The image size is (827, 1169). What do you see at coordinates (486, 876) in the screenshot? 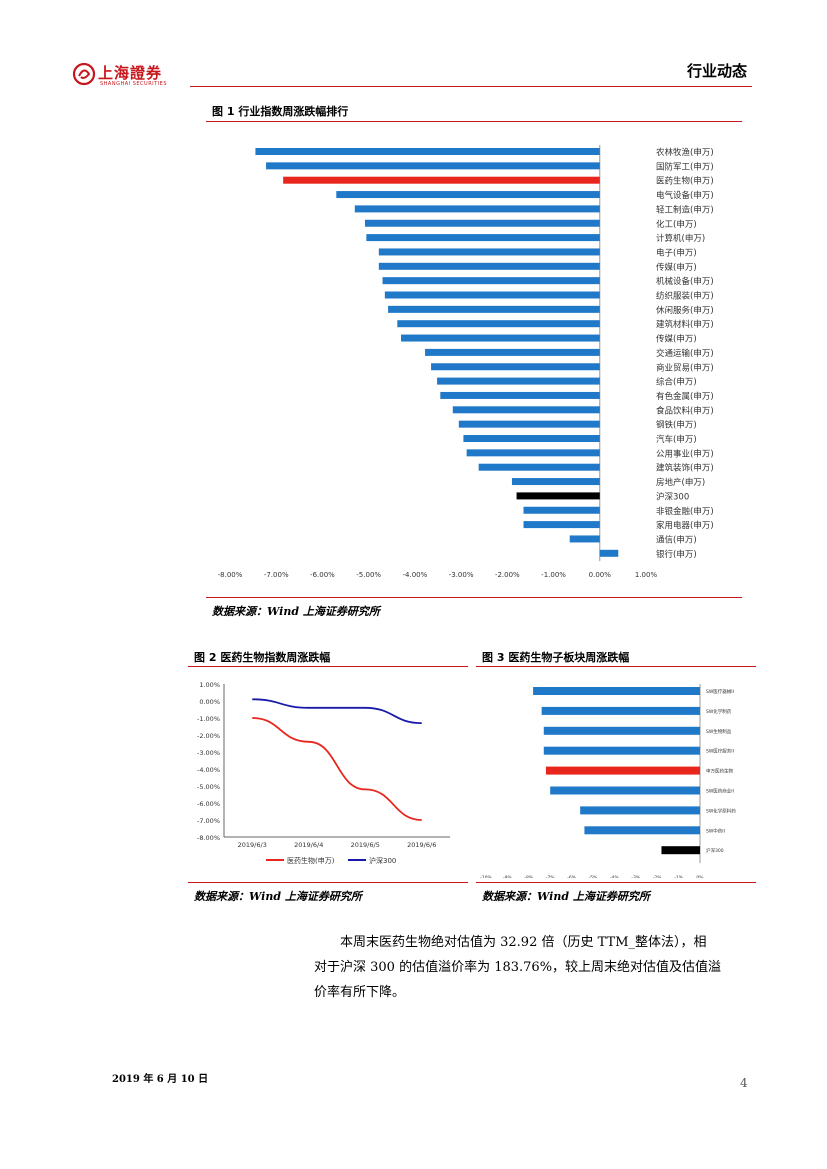
I see `x-tick-label-0: -10%` at bounding box center [486, 876].